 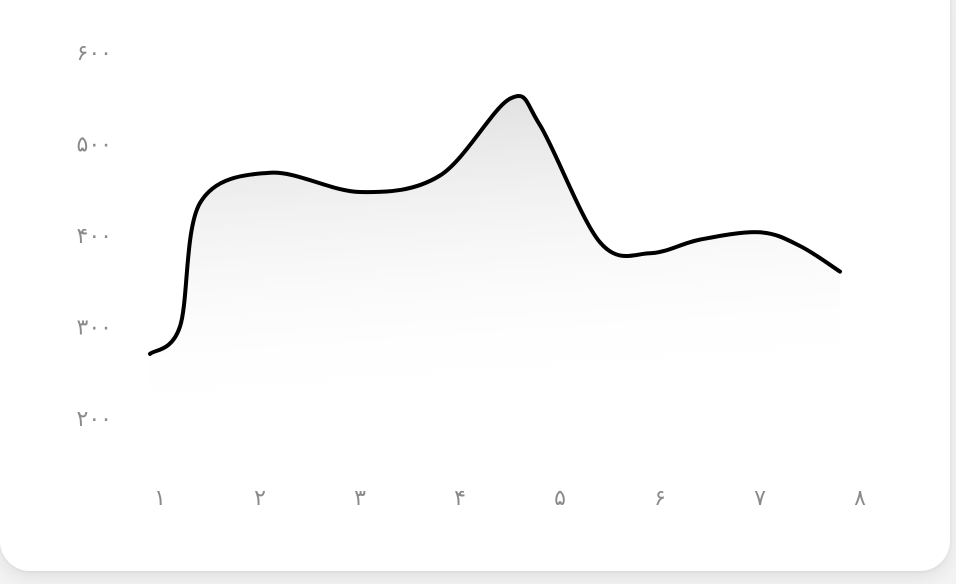 What do you see at coordinates (94, 328) in the screenshot?
I see `y-tick-label: ۳۰۰` at bounding box center [94, 328].